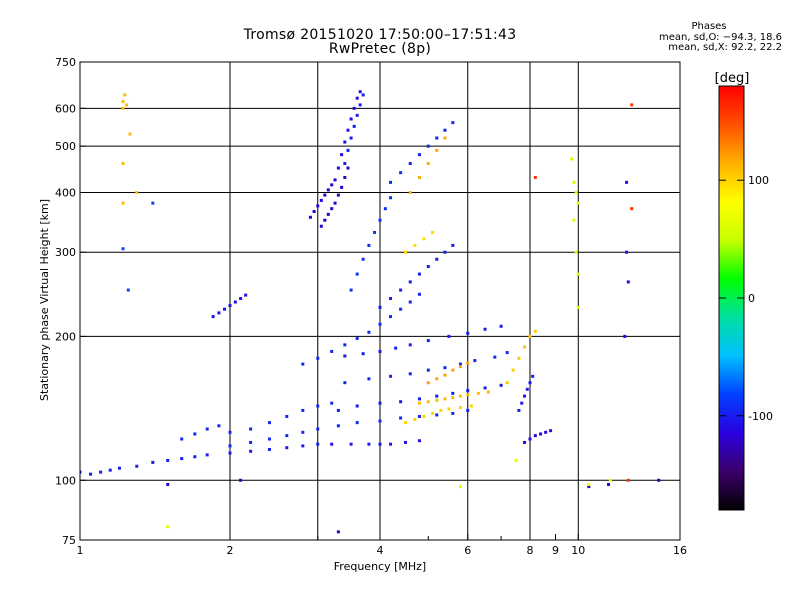 Image resolution: width=800 pixels, height=600 pixels. Describe the element at coordinates (732, 78) in the screenshot. I see `colorbar-label: [deg]` at that location.